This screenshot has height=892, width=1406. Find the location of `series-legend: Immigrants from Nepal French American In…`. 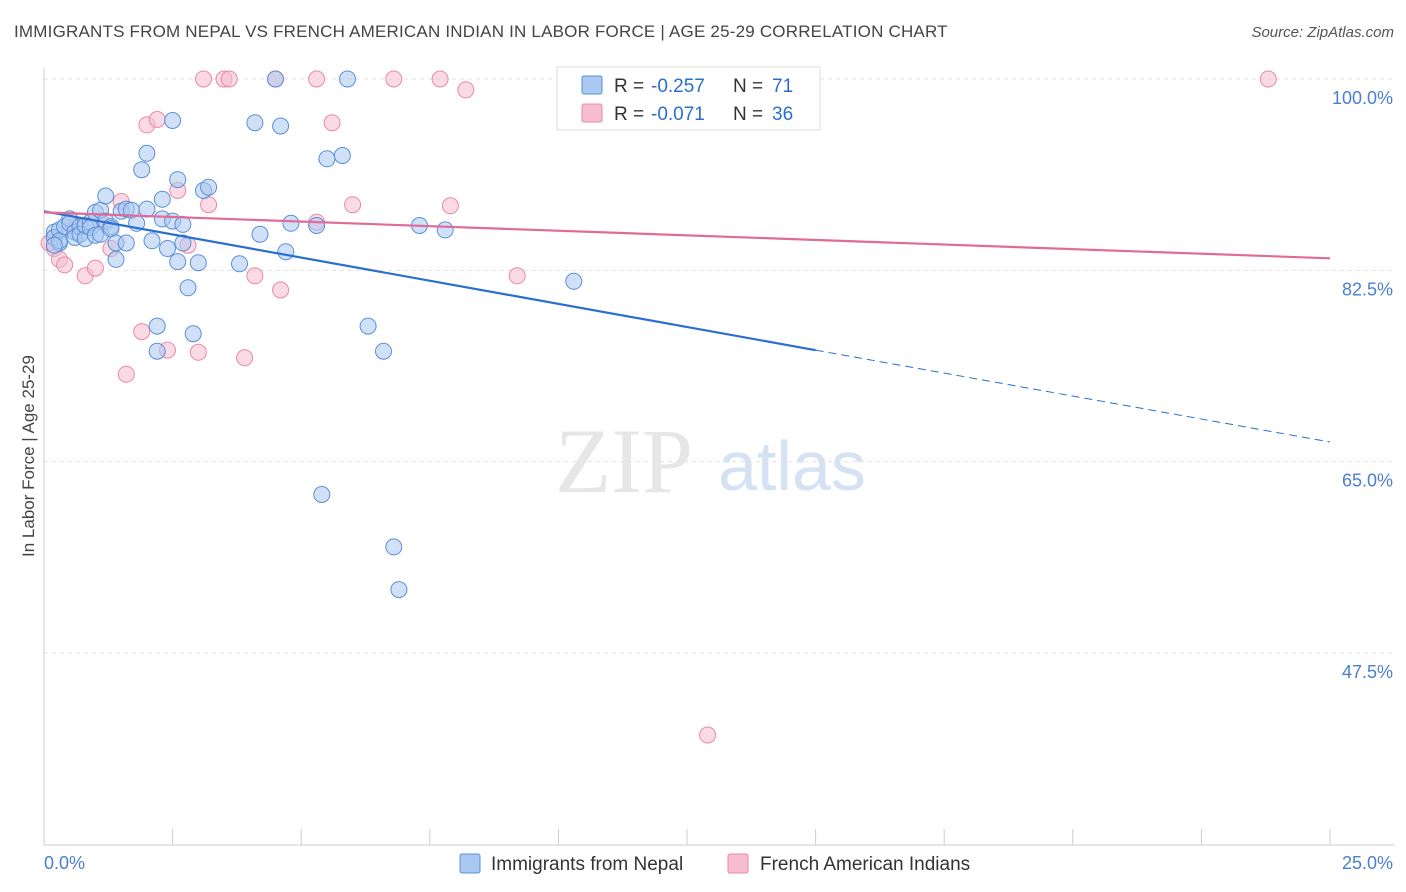

series-legend: Immigrants from Nepal French American In… is located at coordinates (714, 864).